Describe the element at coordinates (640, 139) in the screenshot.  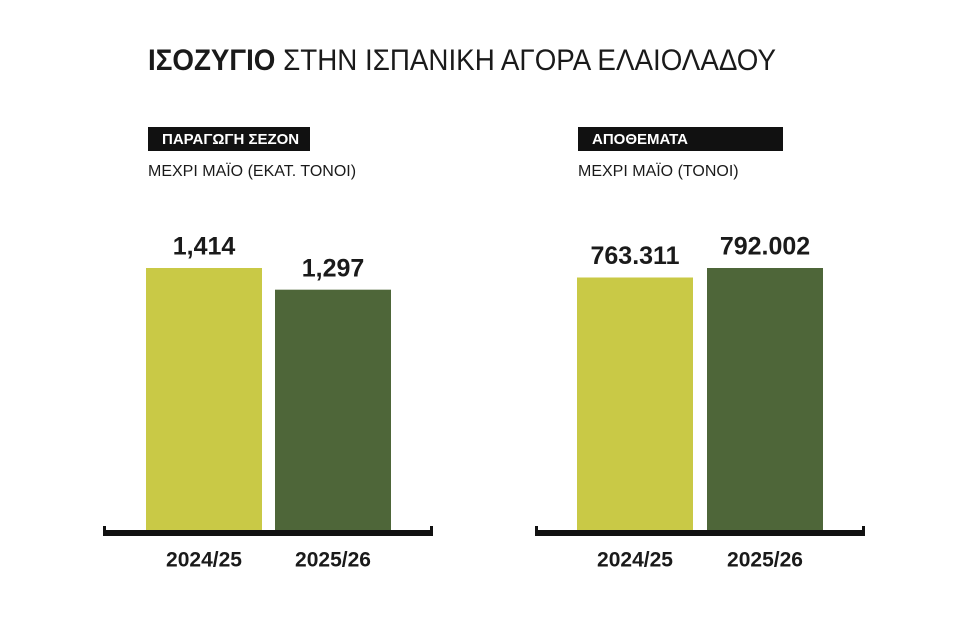
I see `section-title: ΑΠΟΘΕΜΑΤΑ` at that location.